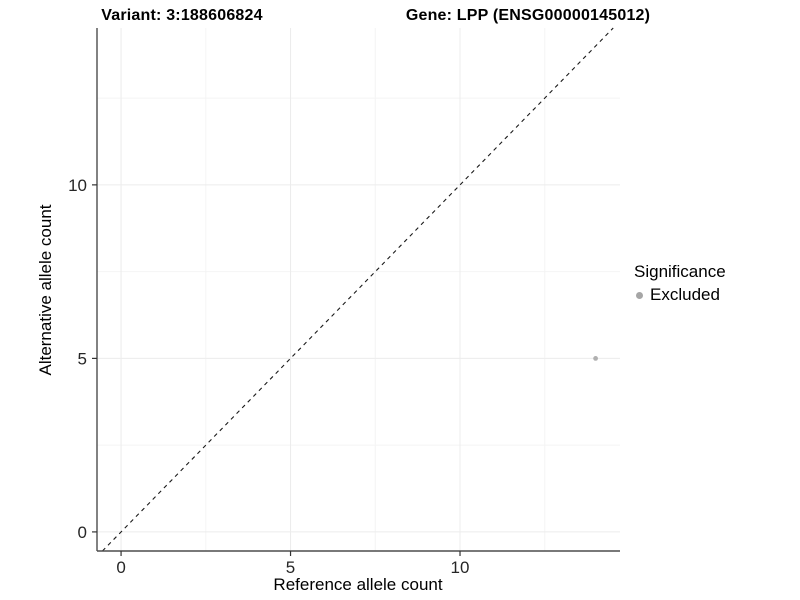  I want to click on legend-title: Significance, so click(680, 271).